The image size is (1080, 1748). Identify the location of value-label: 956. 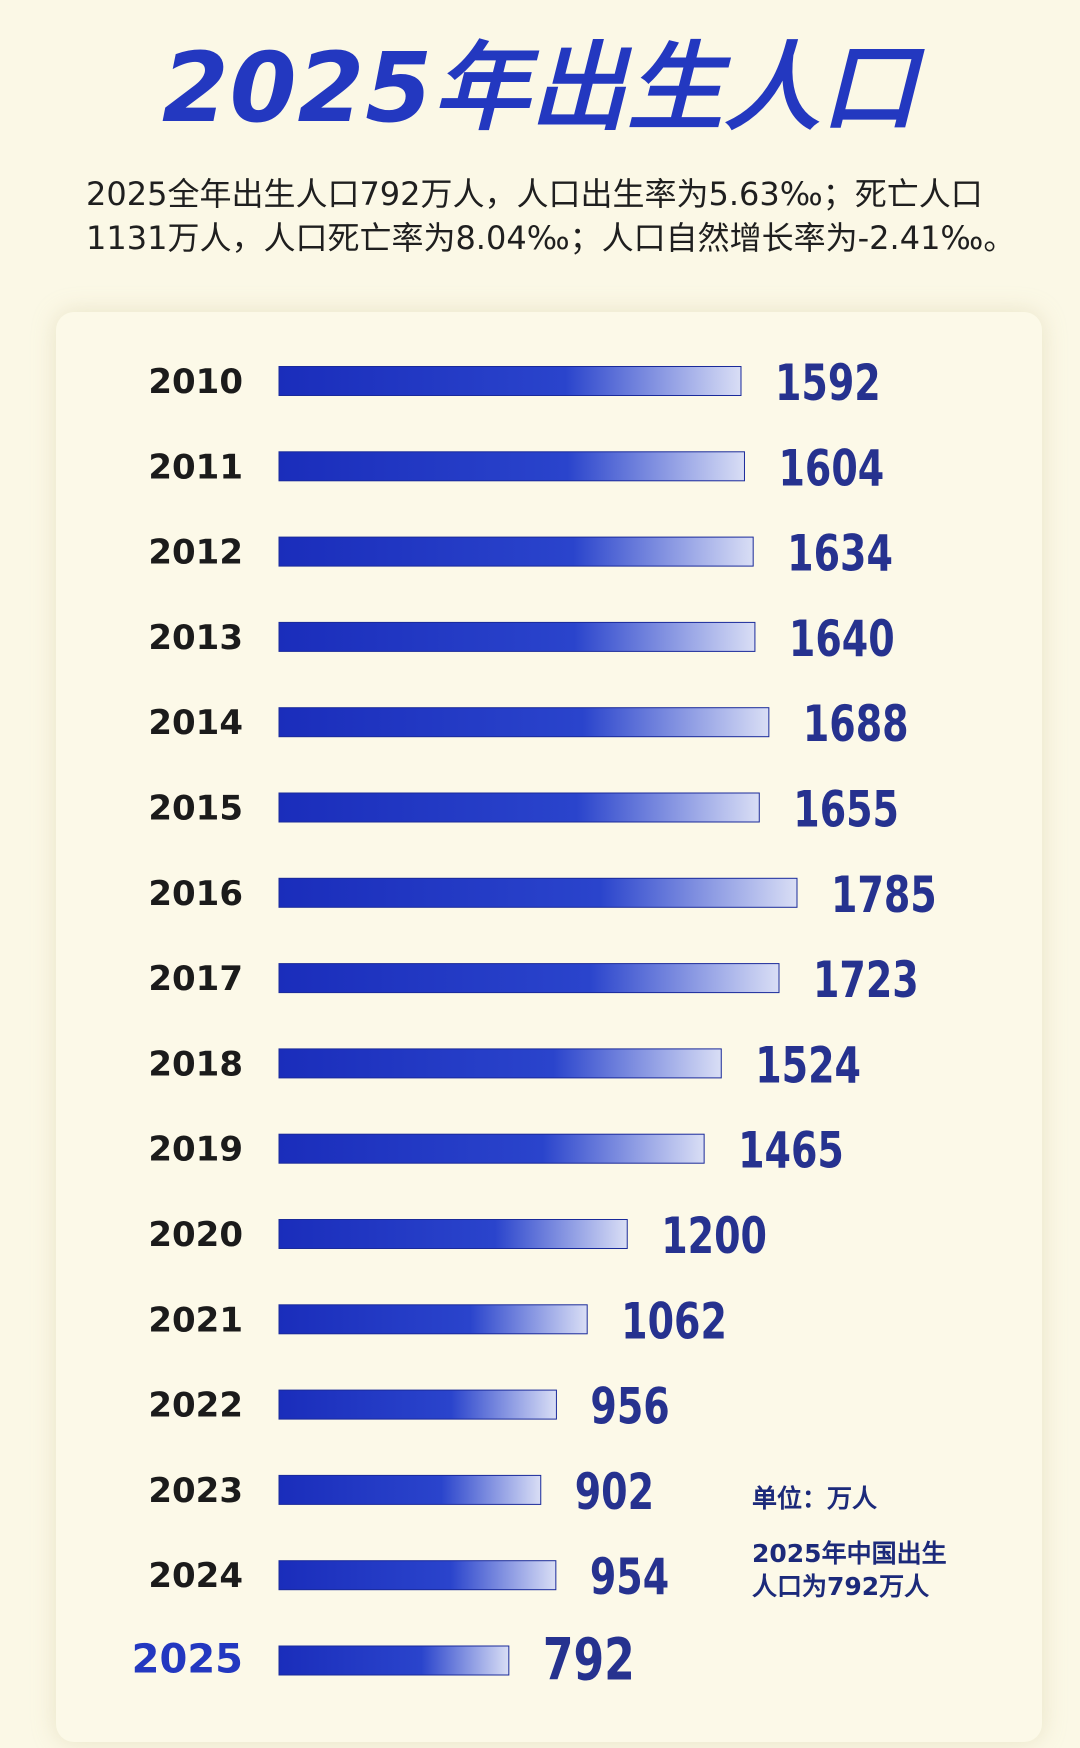
(629, 1407).